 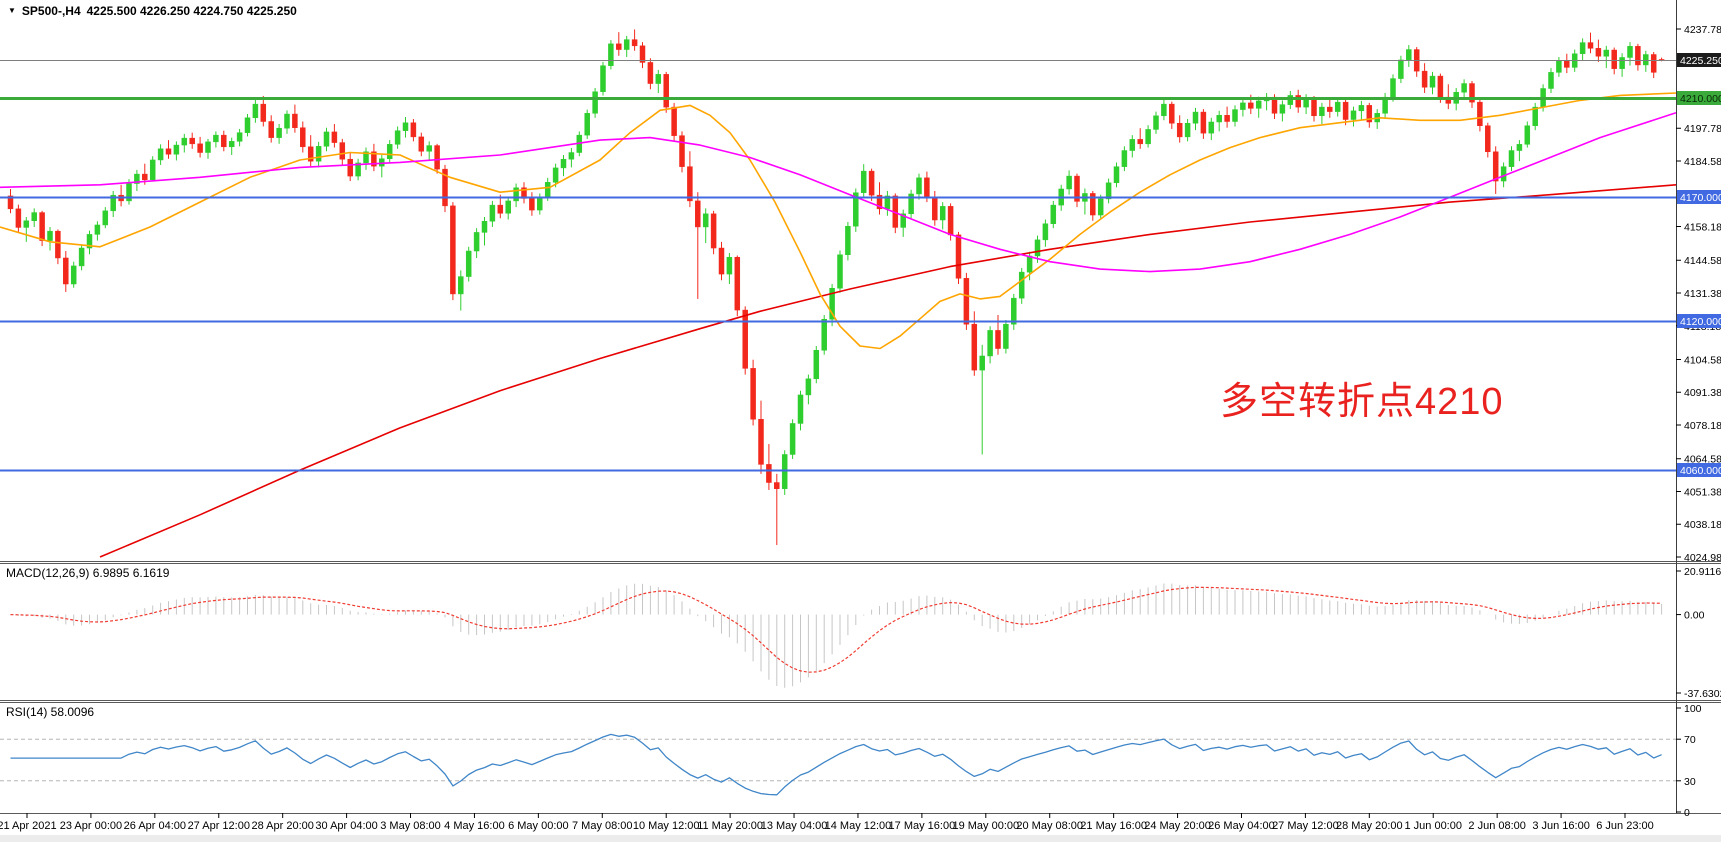 I want to click on macd-tick-label: 20.9116, so click(x=1702, y=572).